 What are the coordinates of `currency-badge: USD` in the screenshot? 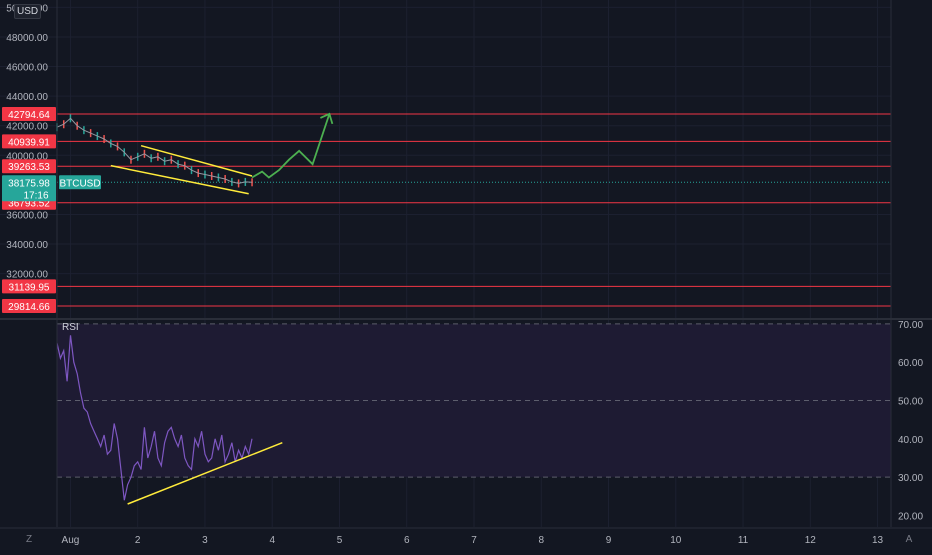 It's located at (28, 11).